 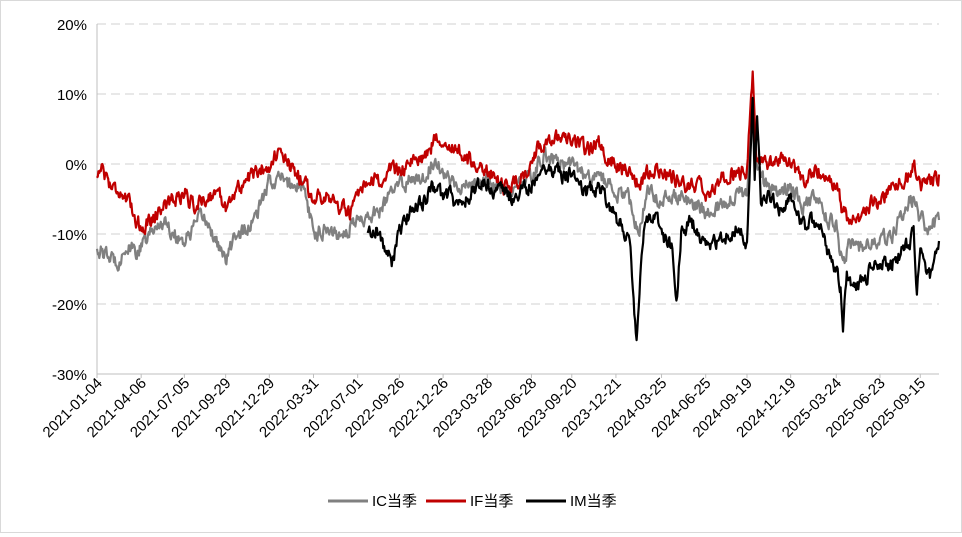 What do you see at coordinates (72, 95) in the screenshot?
I see `y-tick-label: 10%` at bounding box center [72, 95].